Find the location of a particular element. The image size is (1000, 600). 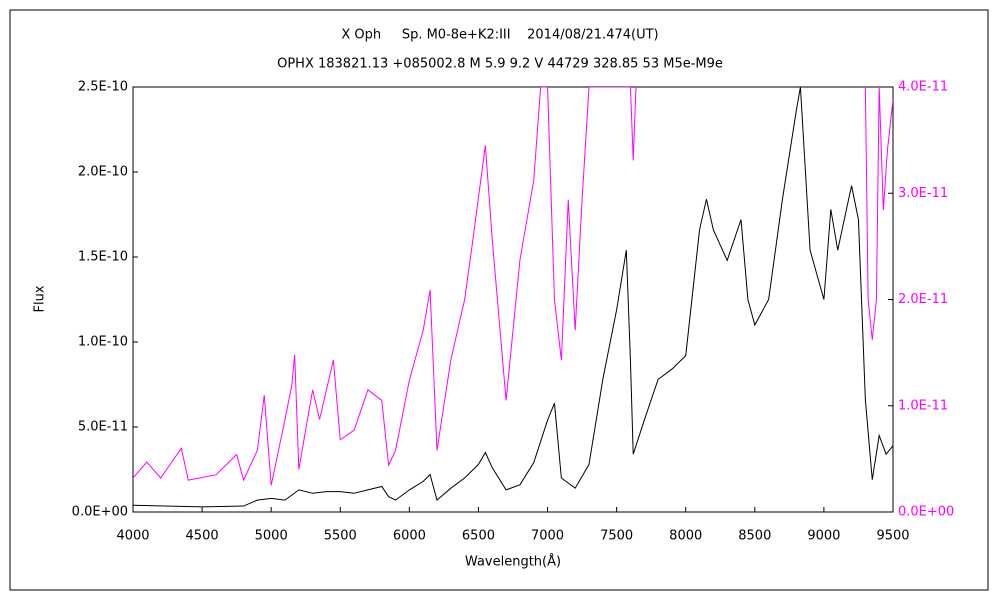

y2-tick-label: 1.0E-11 is located at coordinates (923, 405).